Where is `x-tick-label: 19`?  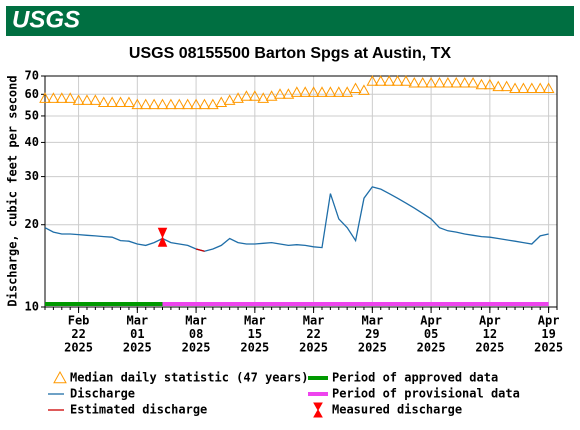 x-tick-label: 19 is located at coordinates (548, 334).